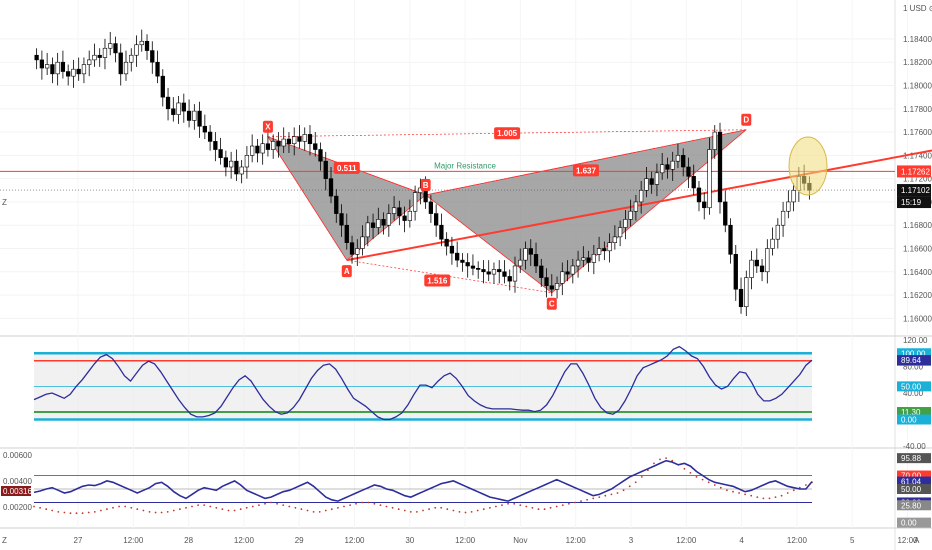  I want to click on osc2-left-tick: 0.00400, so click(17, 481).